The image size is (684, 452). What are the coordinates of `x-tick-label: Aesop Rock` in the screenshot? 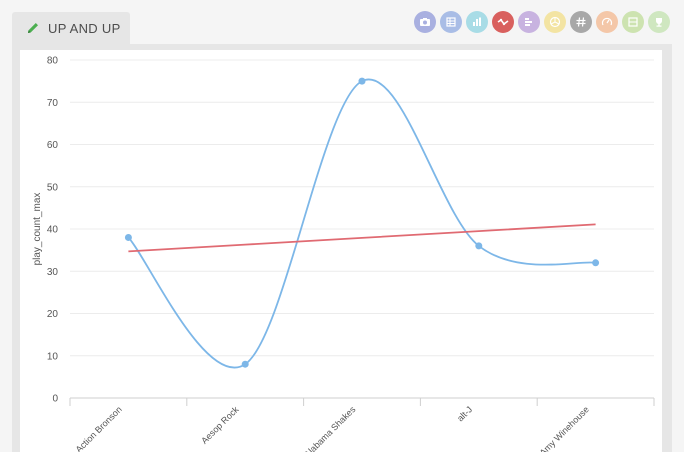 It's located at (220, 425).